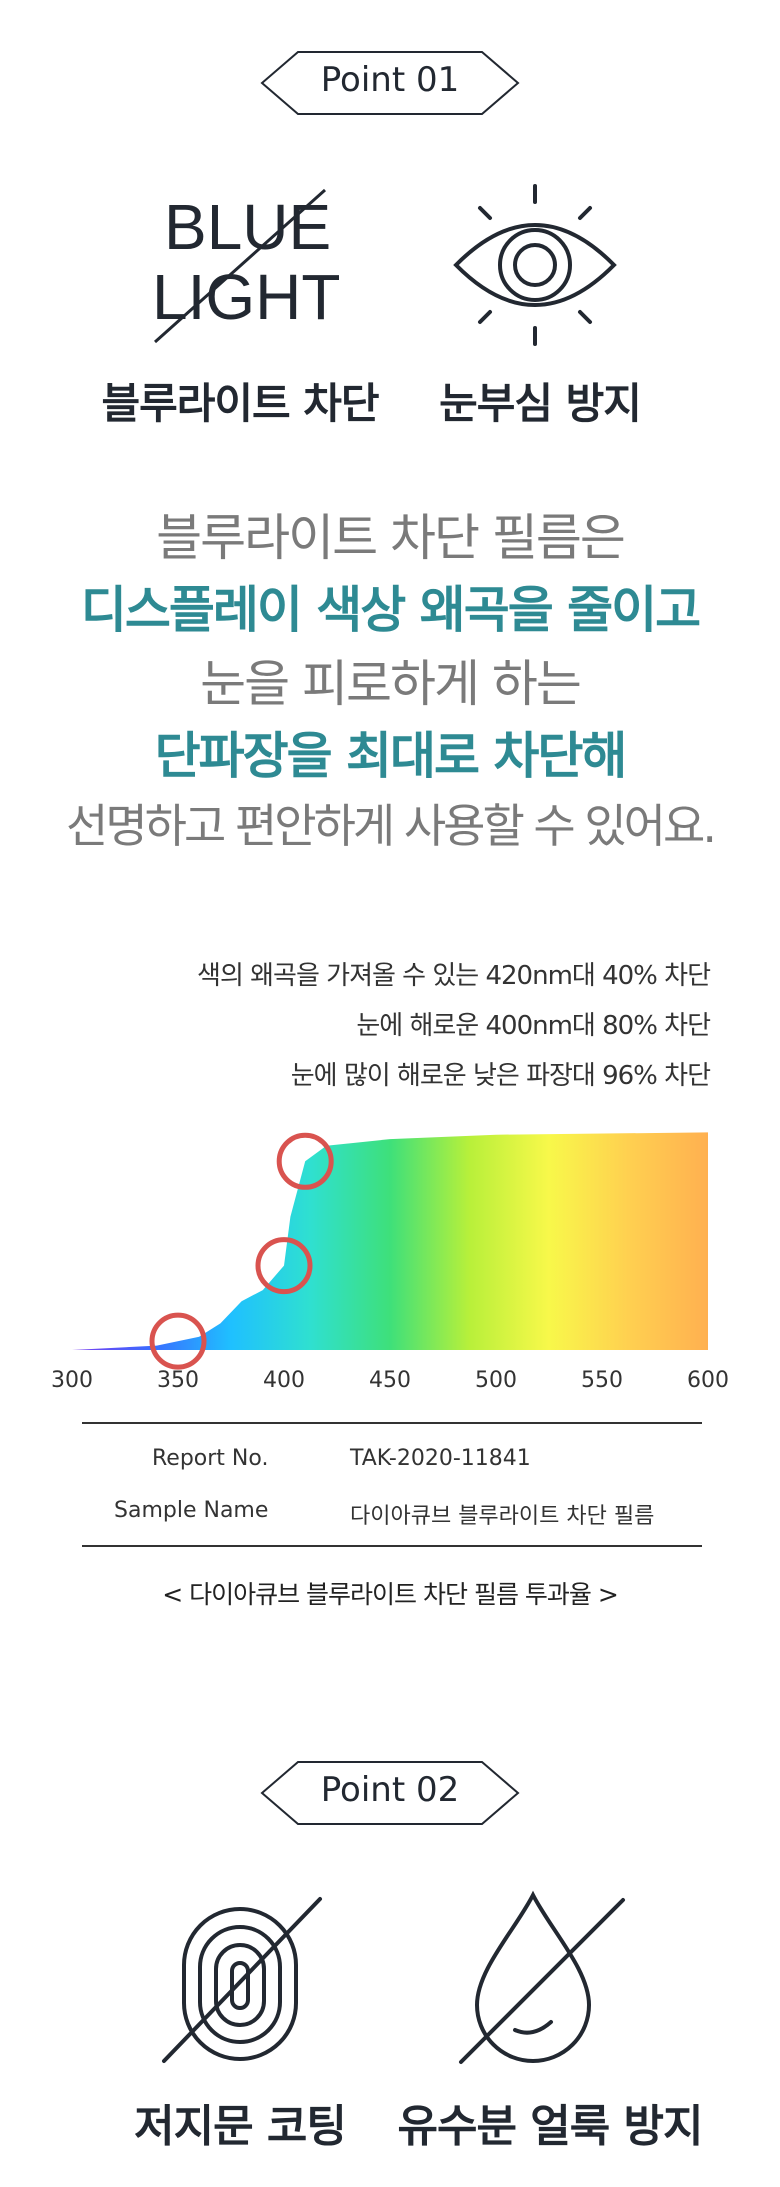  Describe the element at coordinates (178, 1341) in the screenshot. I see `highlight-marker-350nm` at that location.